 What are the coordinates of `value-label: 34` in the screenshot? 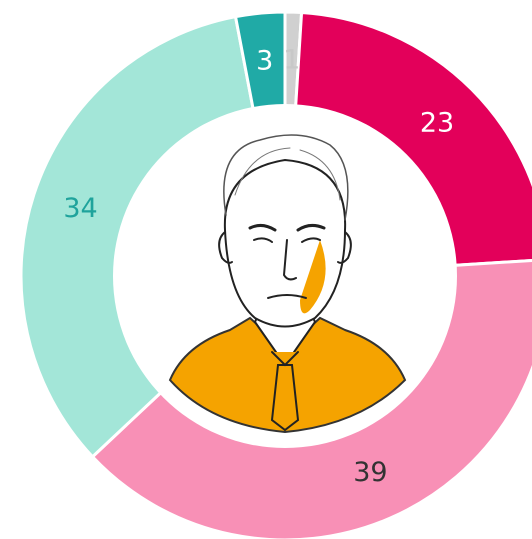 It's located at (80, 208).